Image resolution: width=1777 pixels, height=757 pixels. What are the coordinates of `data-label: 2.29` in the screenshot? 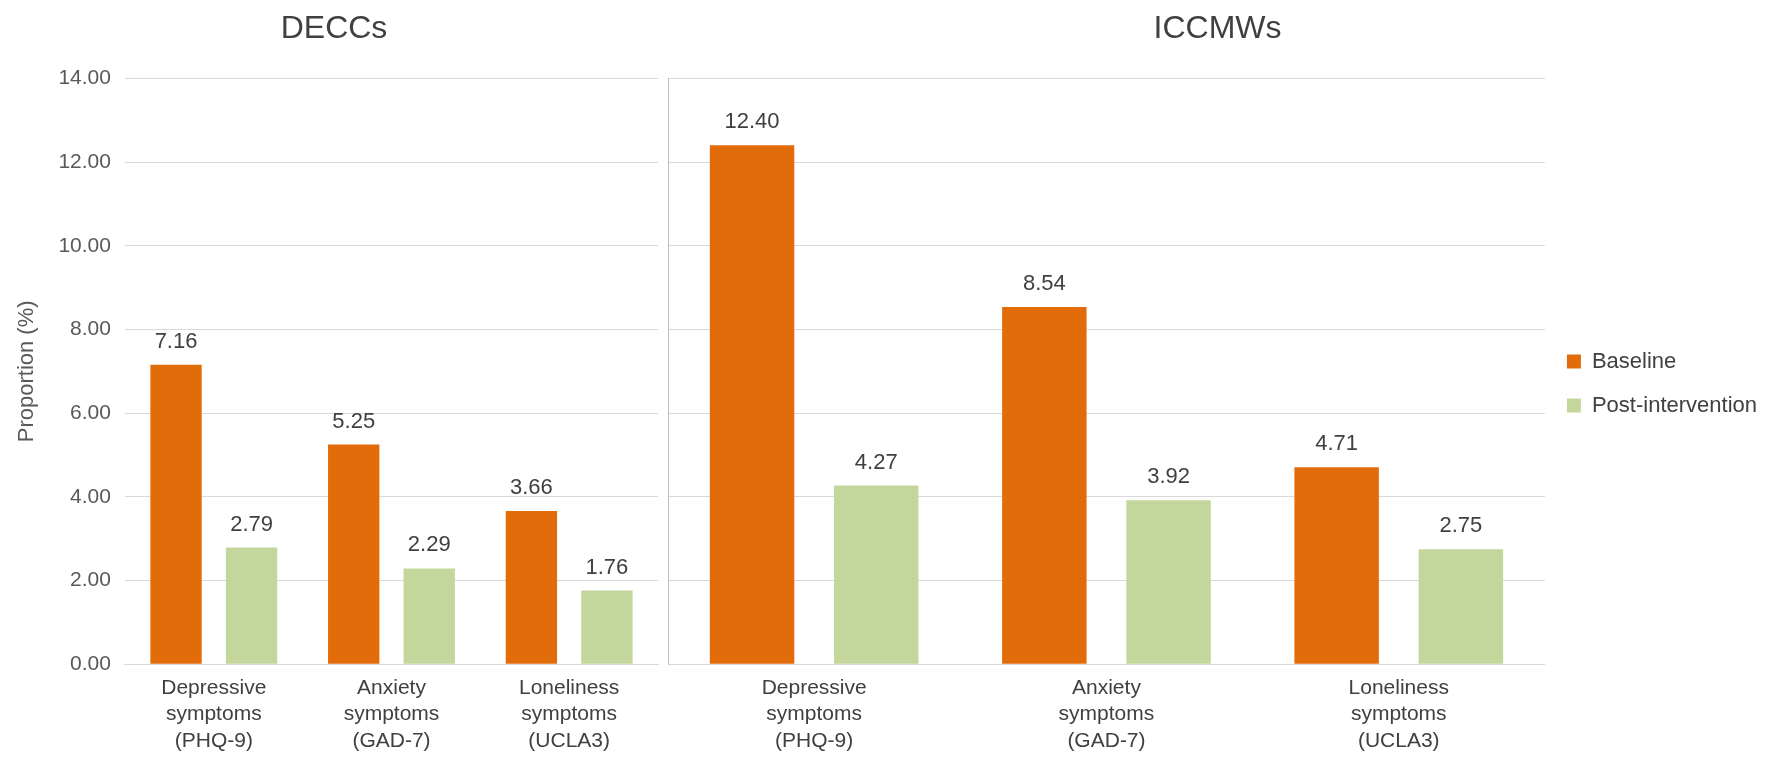 It's located at (429, 544).